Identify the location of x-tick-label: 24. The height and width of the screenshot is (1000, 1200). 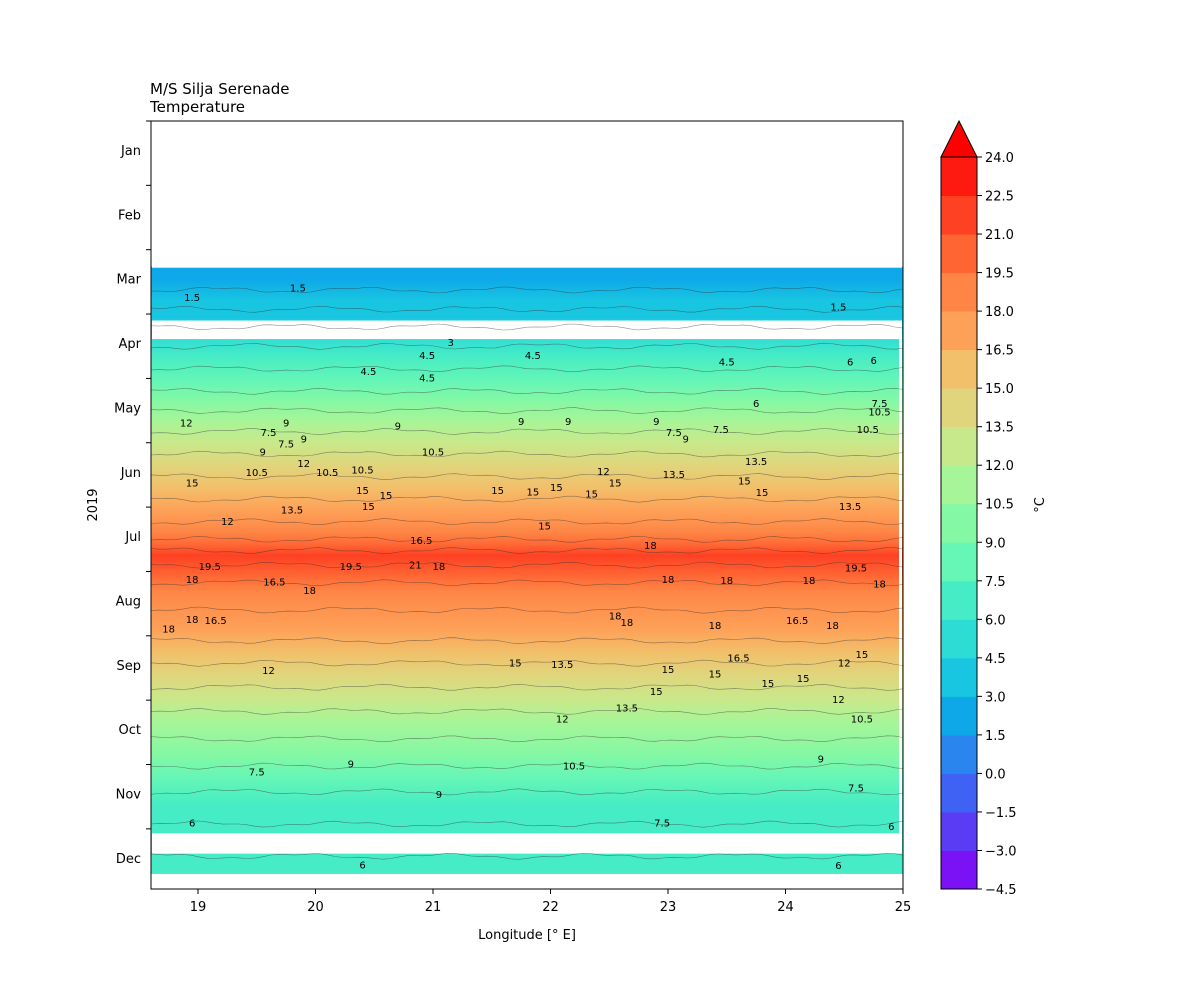
(785, 907).